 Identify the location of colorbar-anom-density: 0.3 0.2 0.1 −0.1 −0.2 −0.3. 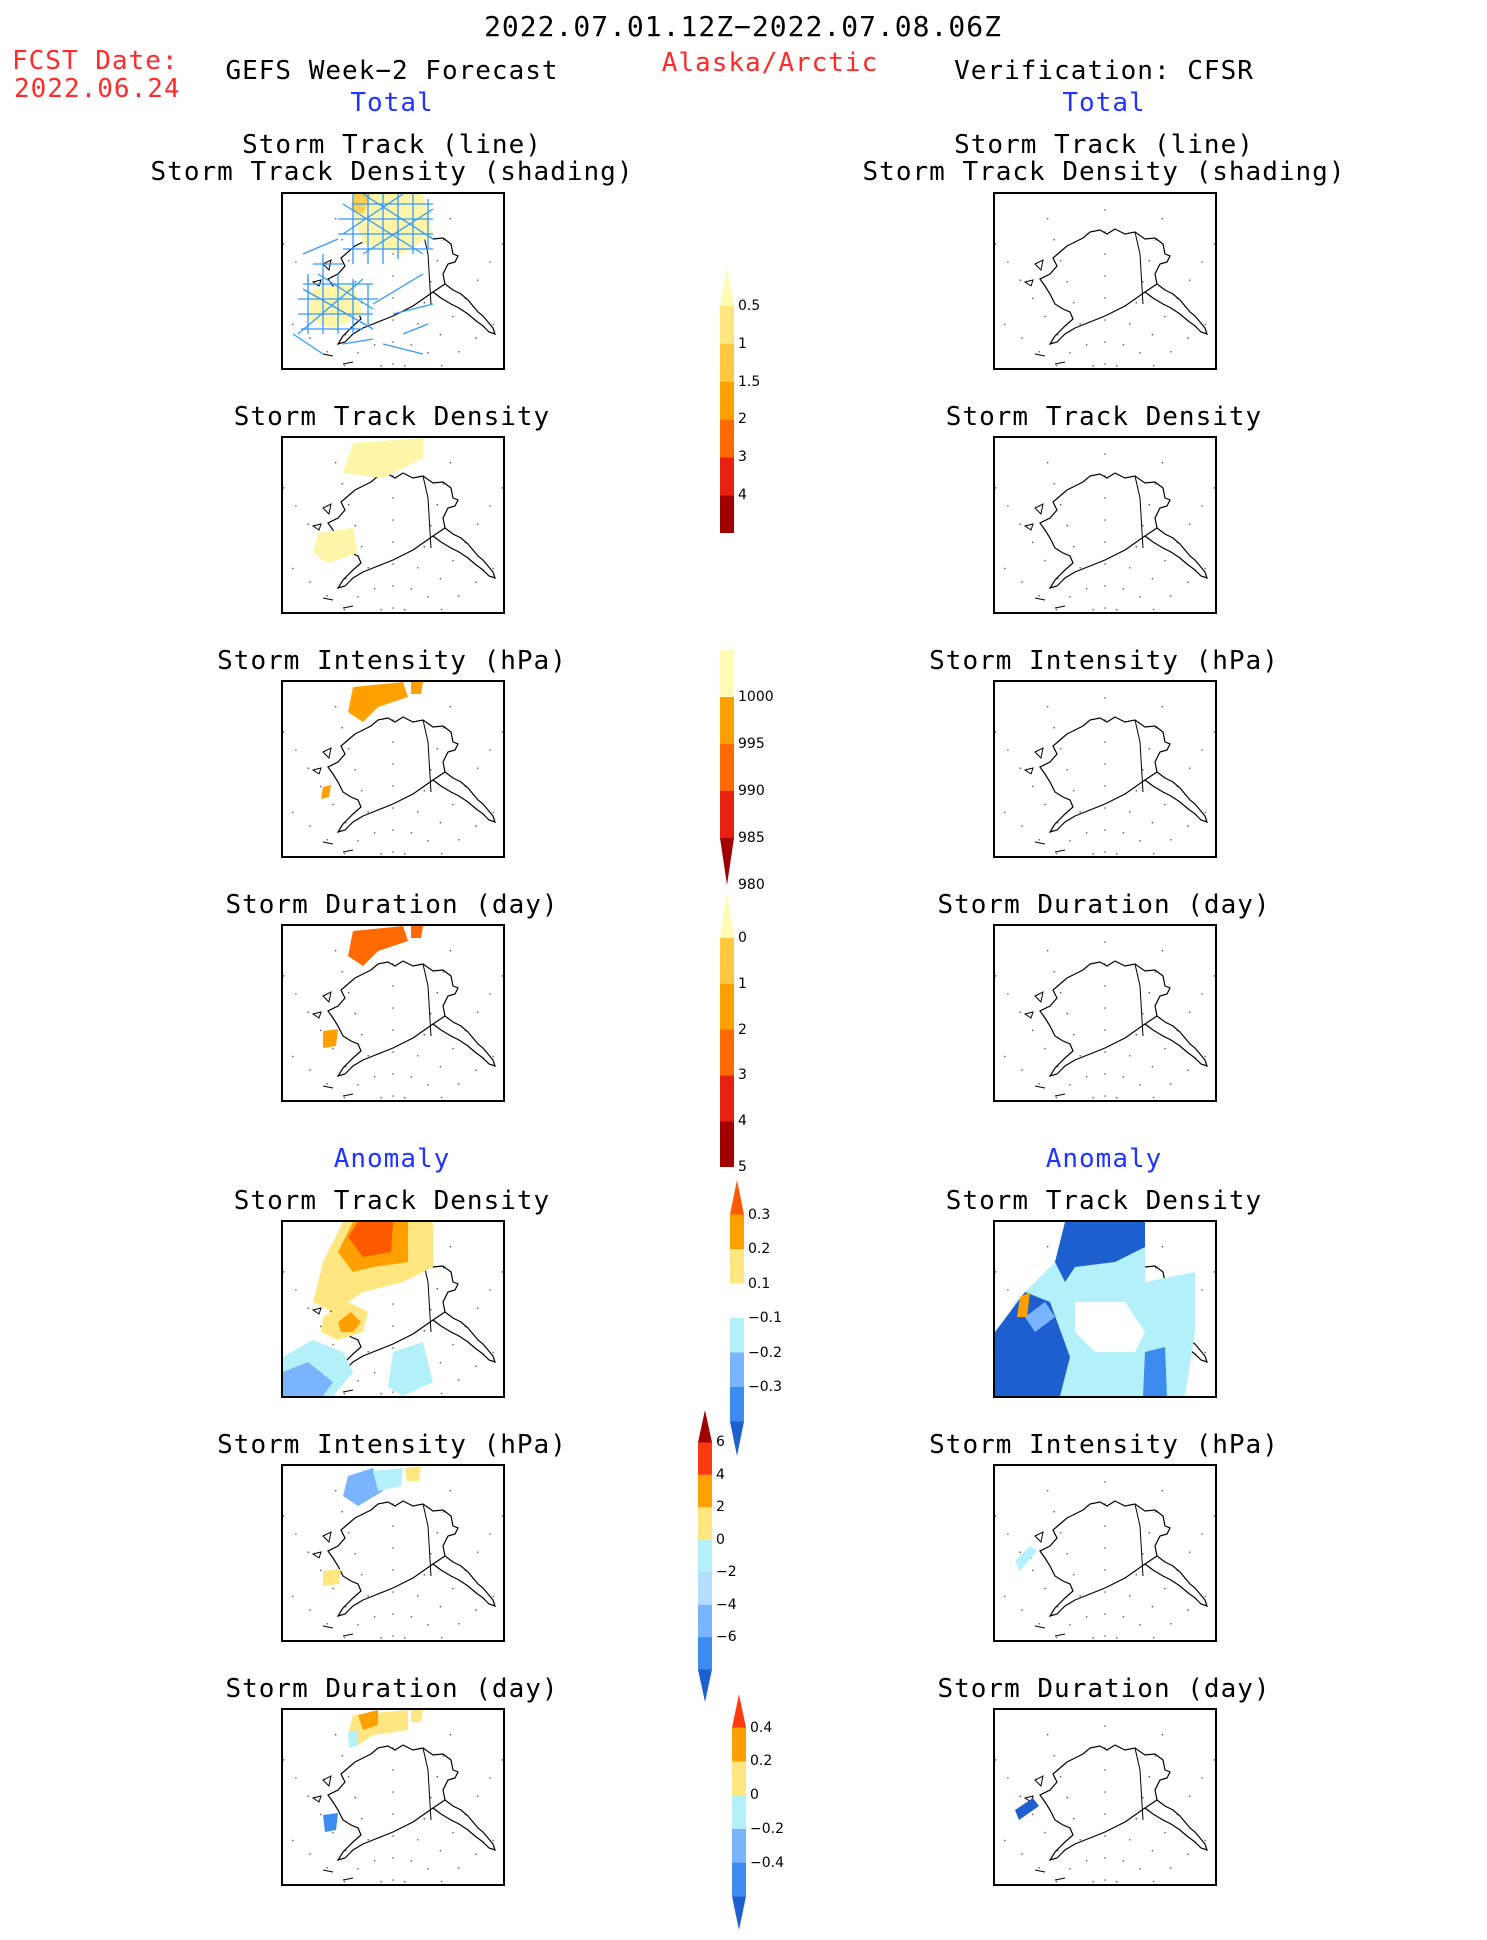
(767, 1321).